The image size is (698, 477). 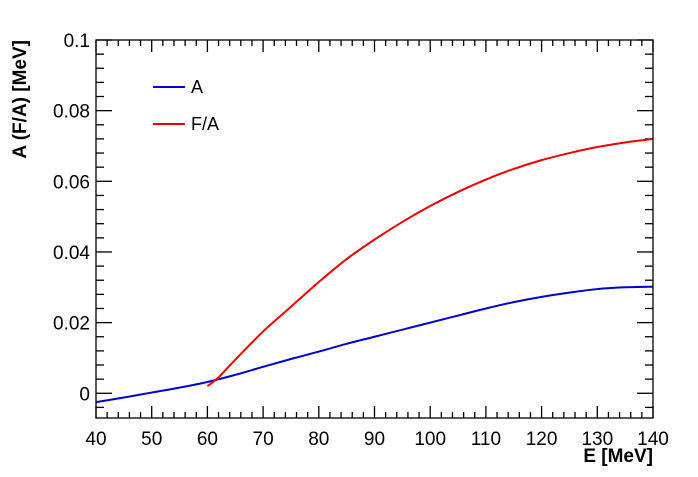 What do you see at coordinates (151, 439) in the screenshot?
I see `x-tick-label: 50` at bounding box center [151, 439].